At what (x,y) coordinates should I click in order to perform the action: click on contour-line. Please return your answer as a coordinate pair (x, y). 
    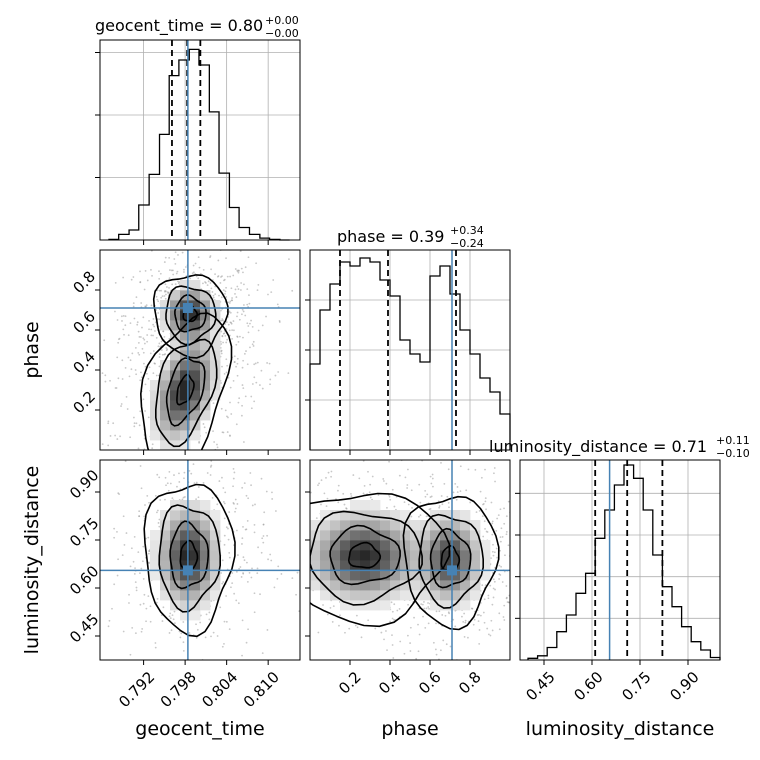
    Looking at the image, I should click on (364, 555).